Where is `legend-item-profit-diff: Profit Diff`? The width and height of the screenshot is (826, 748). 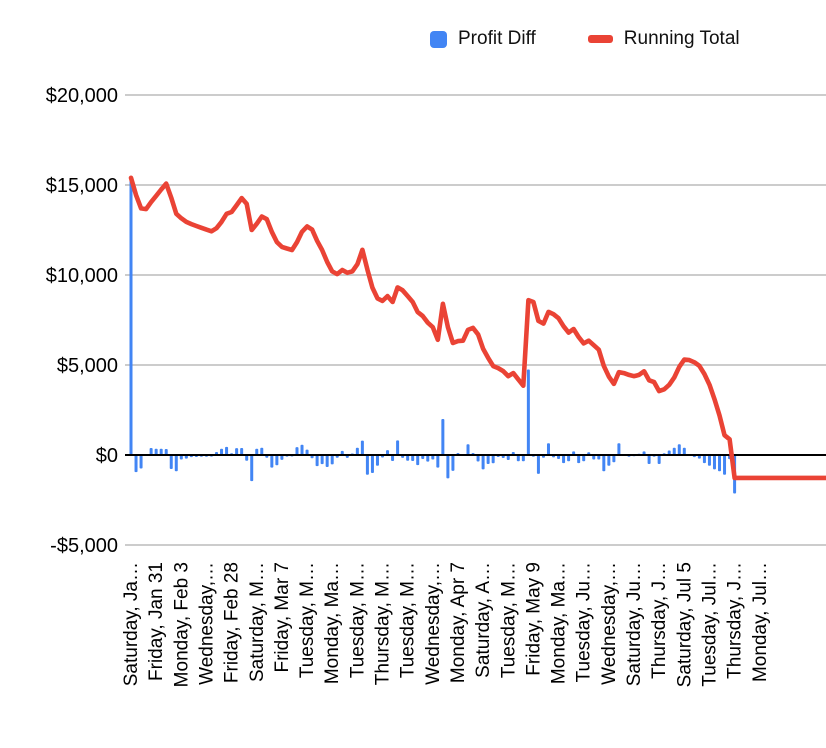
legend-item-profit-diff: Profit Diff is located at coordinates (483, 39).